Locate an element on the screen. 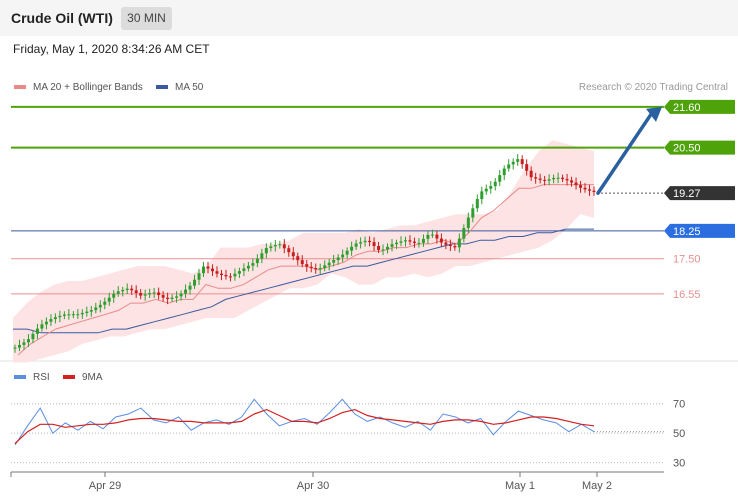 This screenshot has width=738, height=500. forecast-arrow-shaft is located at coordinates (625, 153).